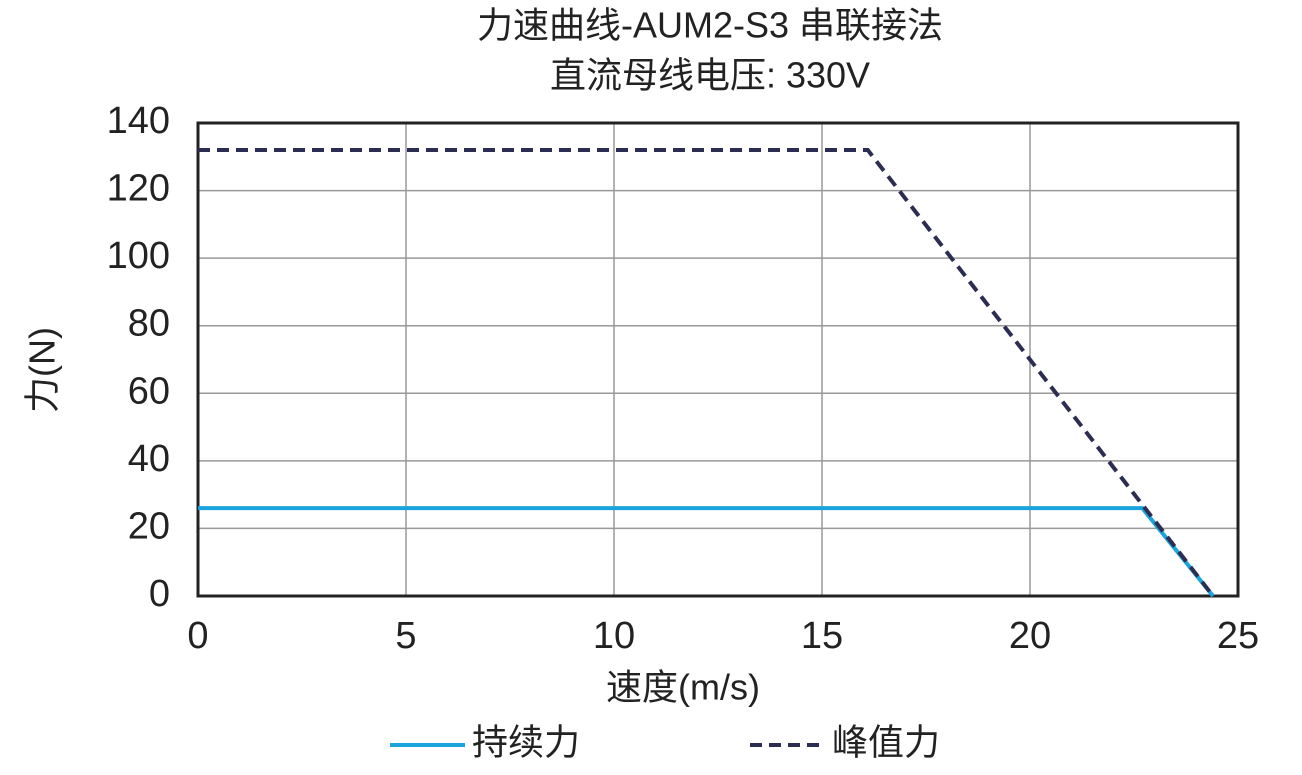 Image resolution: width=1302 pixels, height=775 pixels. What do you see at coordinates (138, 256) in the screenshot?
I see `y-tick-label: 100` at bounding box center [138, 256].